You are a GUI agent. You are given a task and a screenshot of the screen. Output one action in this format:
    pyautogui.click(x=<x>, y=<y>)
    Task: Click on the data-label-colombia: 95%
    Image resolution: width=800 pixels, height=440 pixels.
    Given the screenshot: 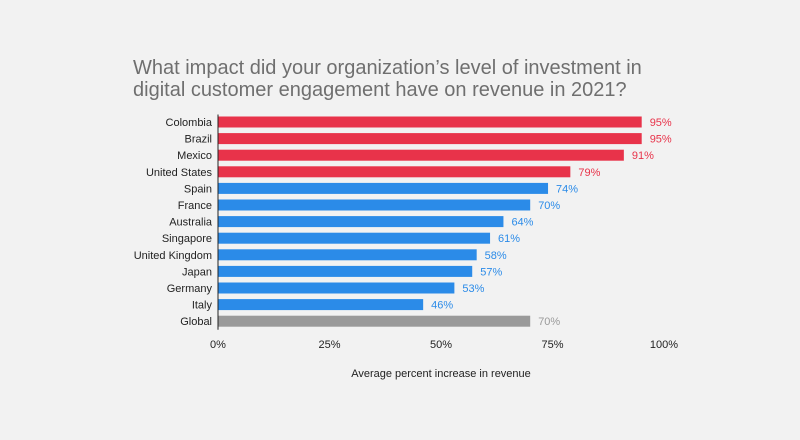 What is the action you would take?
    pyautogui.click(x=661, y=123)
    